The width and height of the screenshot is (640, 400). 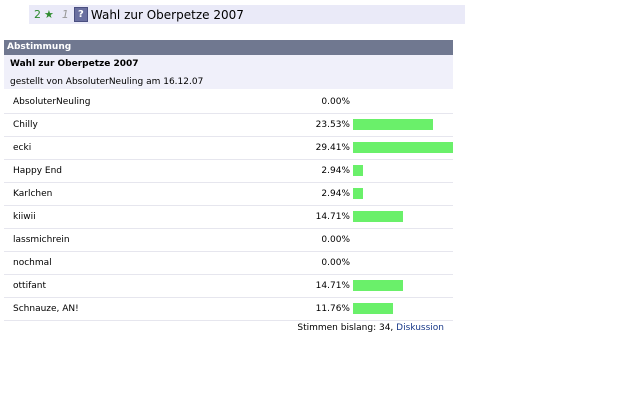 What do you see at coordinates (167, 14) in the screenshot?
I see `thread-title: Wahl zur Oberpetze 2007` at bounding box center [167, 14].